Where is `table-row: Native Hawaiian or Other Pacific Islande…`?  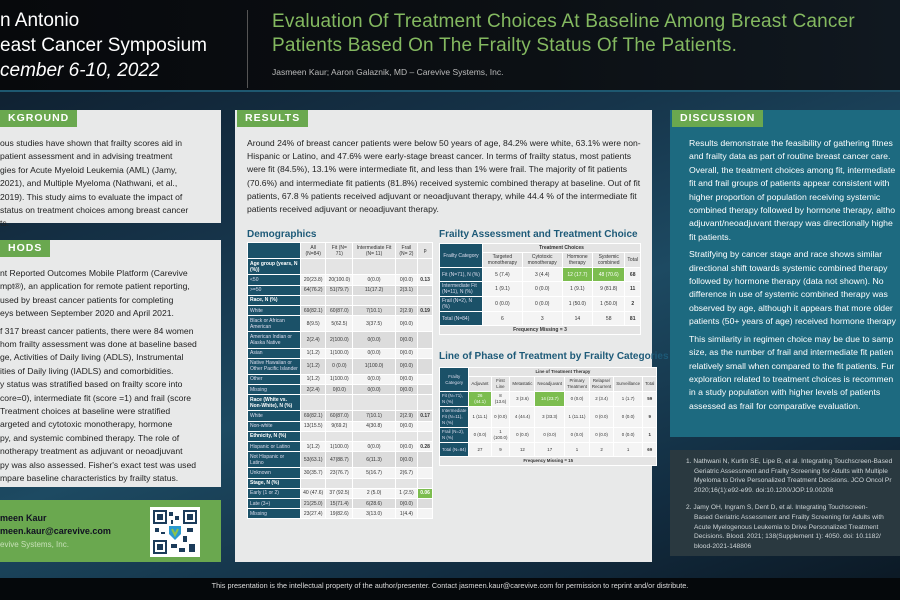
table-row: Native Hawaiian or Other Pacific Islande… is located at coordinates (339, 366).